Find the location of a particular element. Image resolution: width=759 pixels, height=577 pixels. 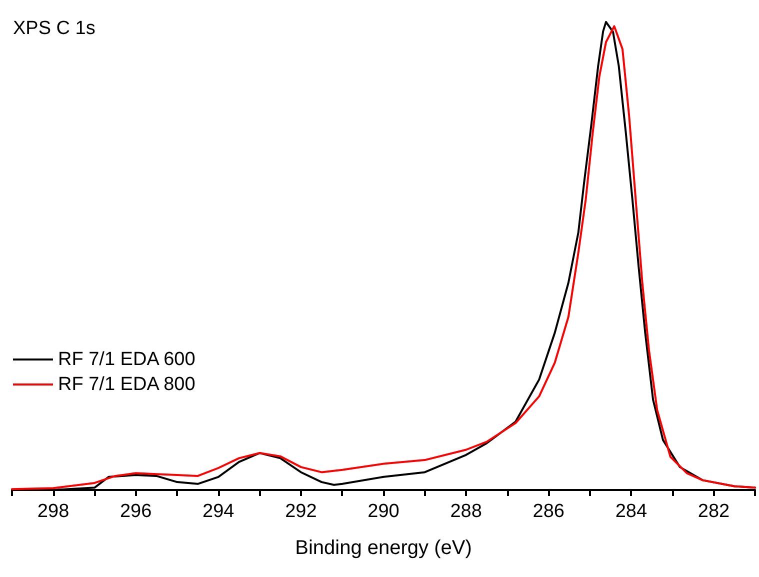

x-tick-label: 292 is located at coordinates (301, 511).